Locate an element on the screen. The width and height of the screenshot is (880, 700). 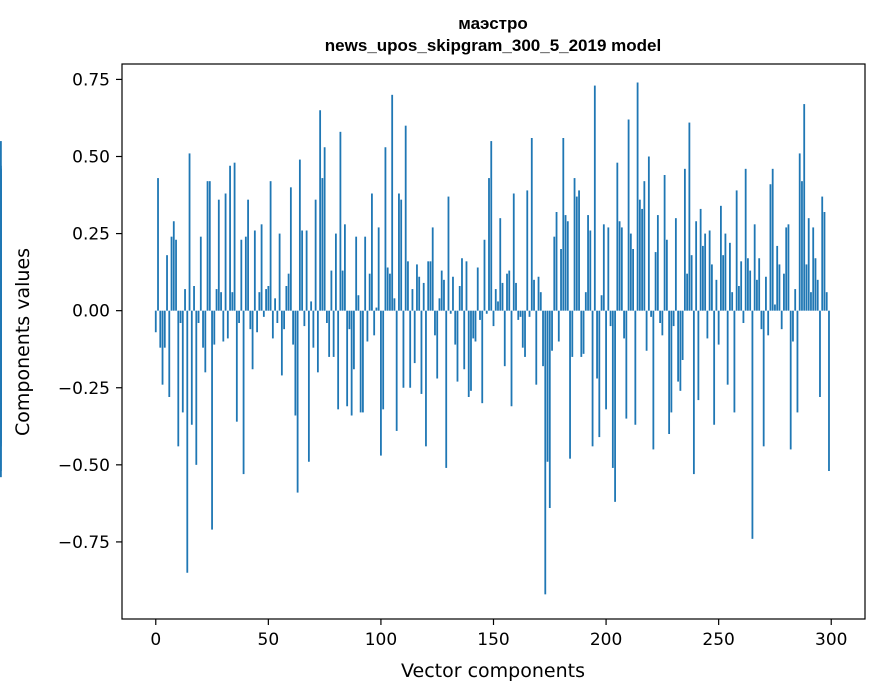
y-tick-label: −0.25 is located at coordinates (84, 389).